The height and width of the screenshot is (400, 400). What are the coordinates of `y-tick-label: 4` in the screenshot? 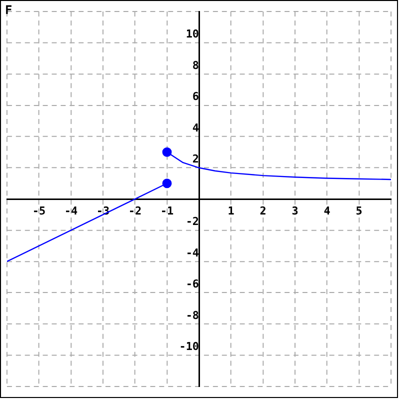 It's located at (196, 127).